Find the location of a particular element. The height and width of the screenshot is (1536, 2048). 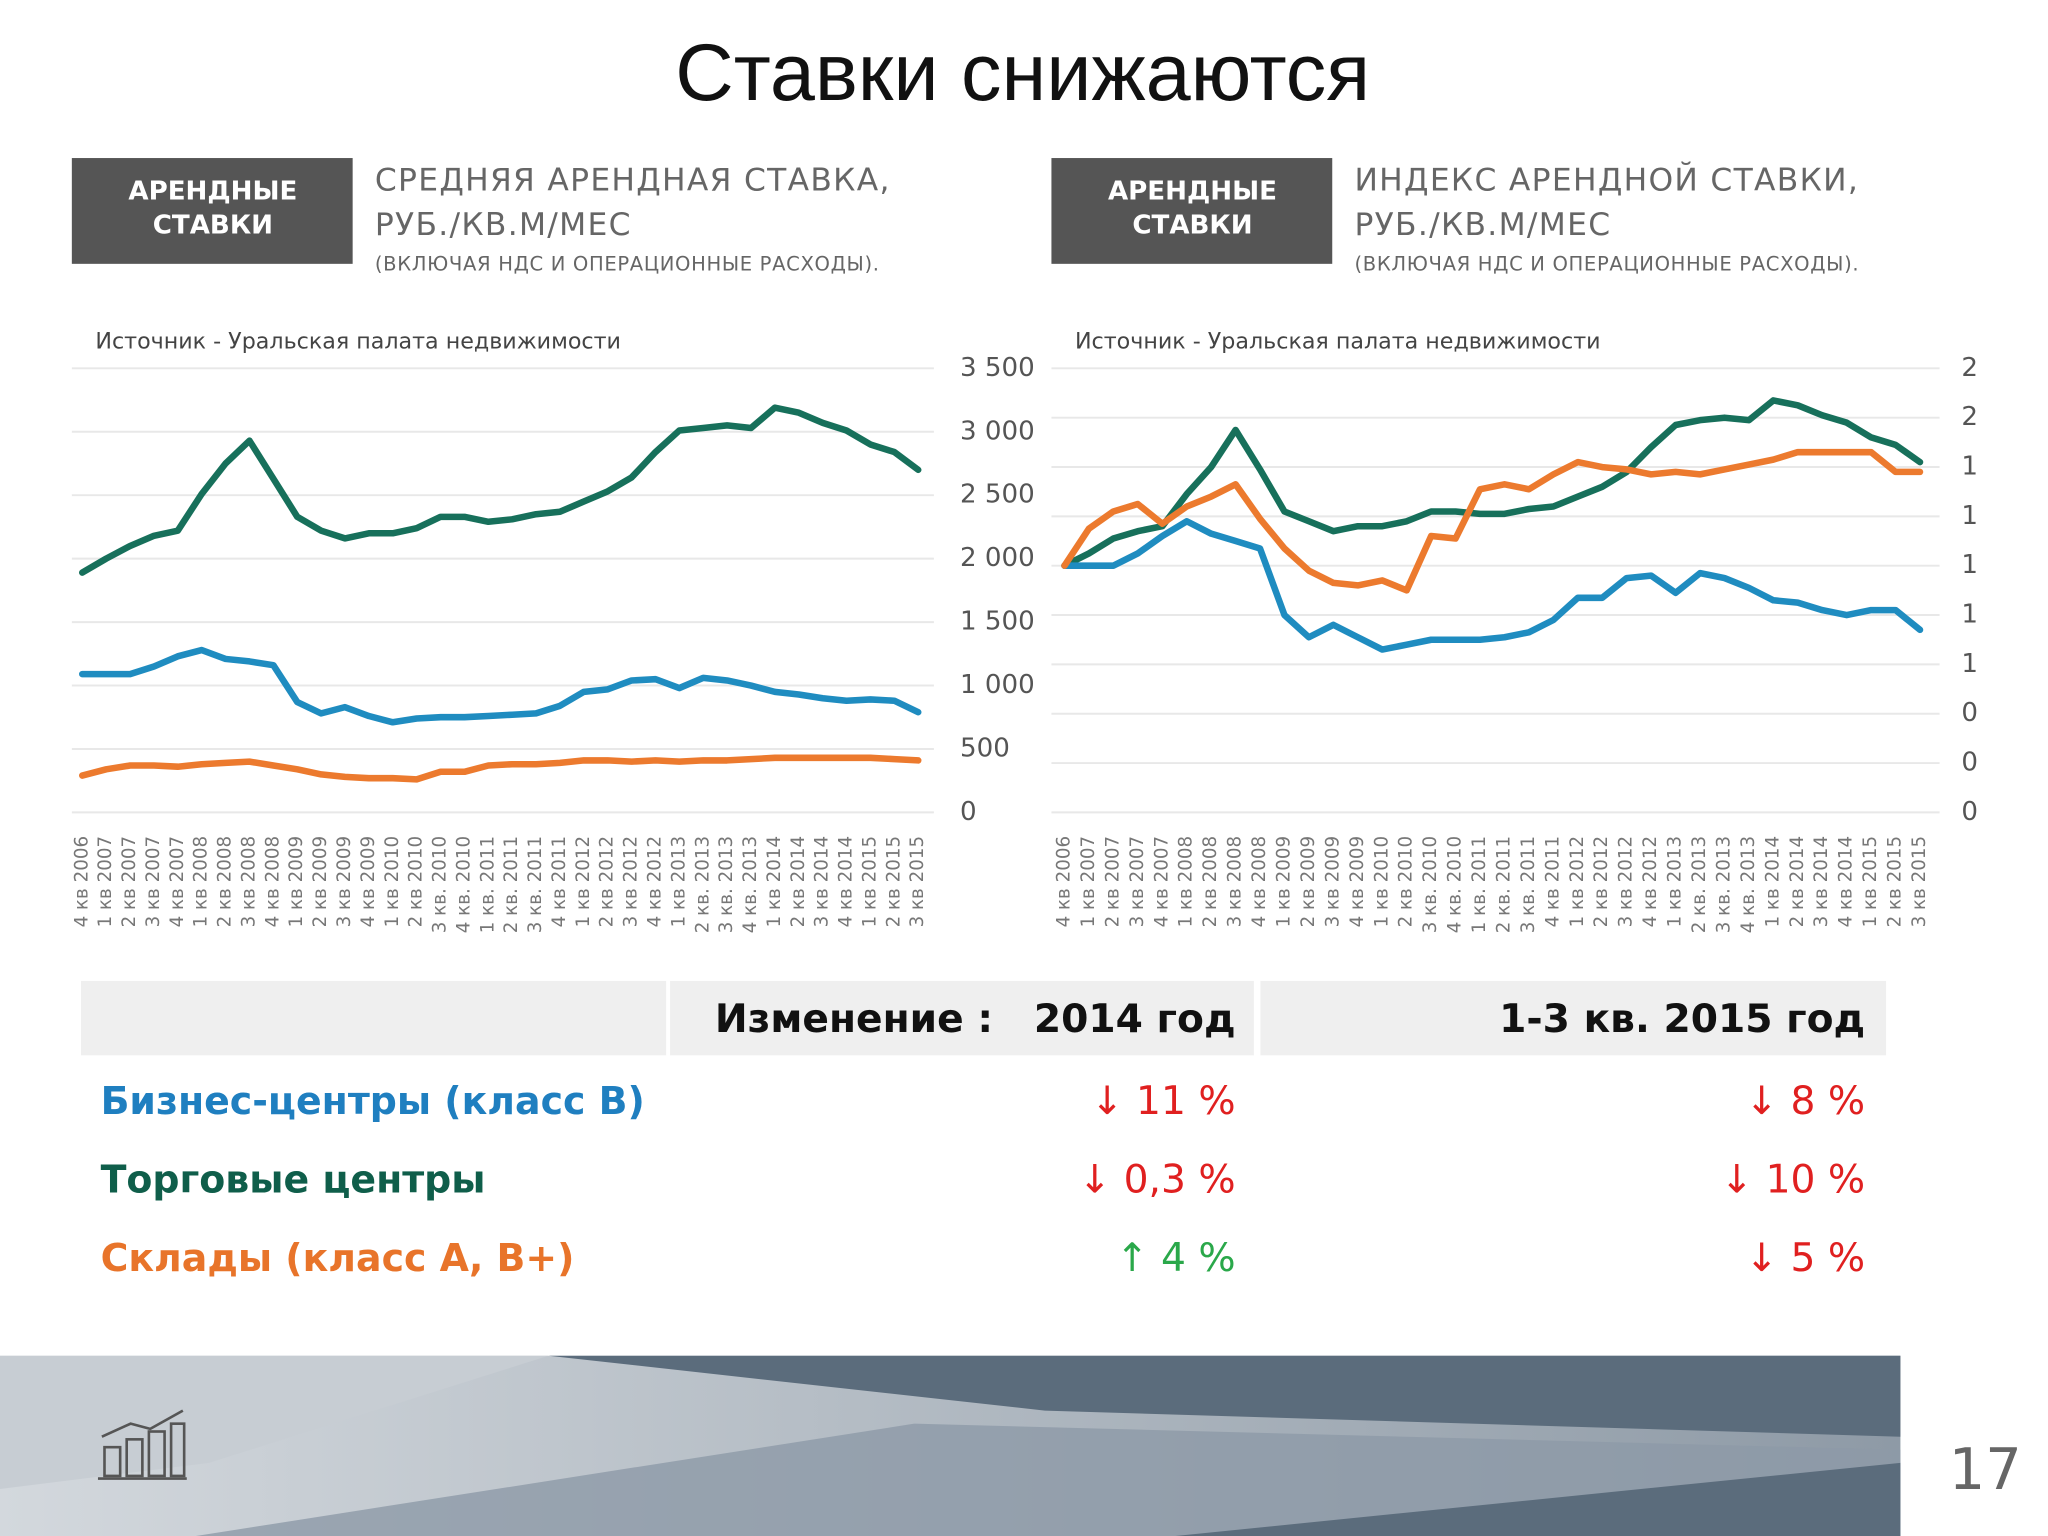

x-tick-label: 4 кв 2012 is located at coordinates (1650, 882).